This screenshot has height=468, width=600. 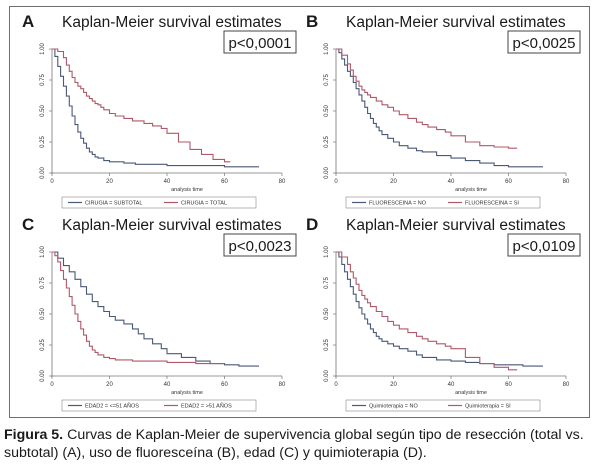 I want to click on p-value: p<0,0023, so click(x=260, y=246).